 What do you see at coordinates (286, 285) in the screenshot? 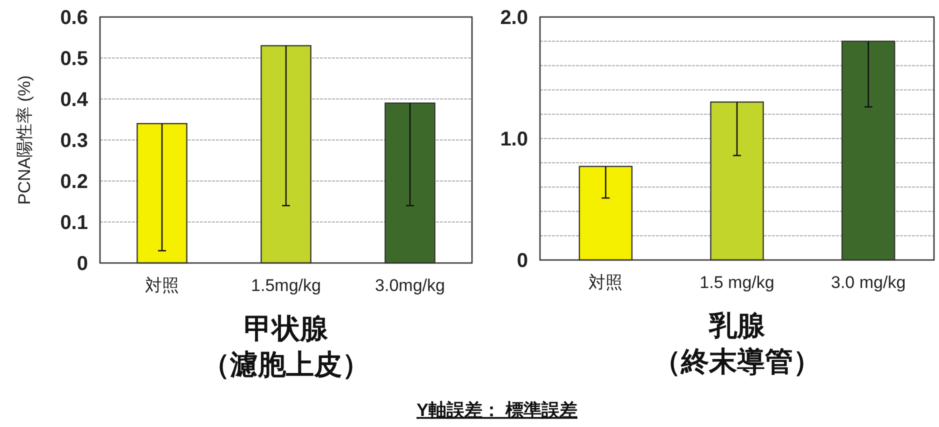
I see `x-tick-label: 1.5mg/kg` at bounding box center [286, 285].